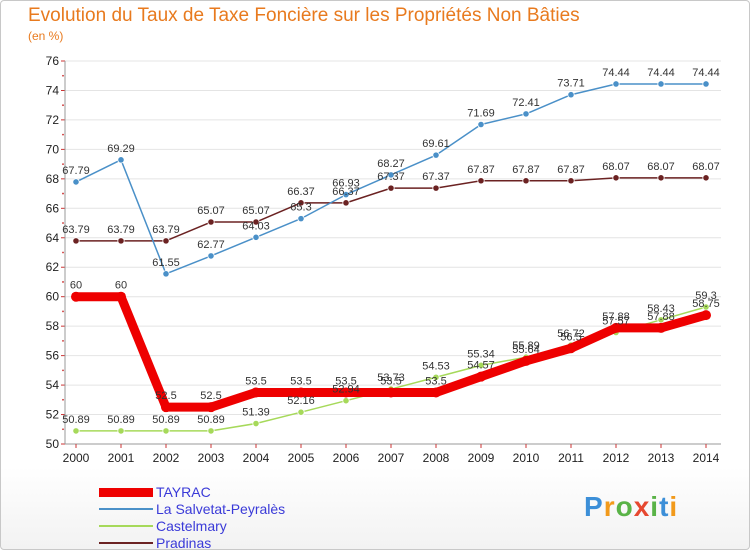 The height and width of the screenshot is (550, 750). Describe the element at coordinates (661, 309) in the screenshot. I see `data-label: 58.43` at that location.